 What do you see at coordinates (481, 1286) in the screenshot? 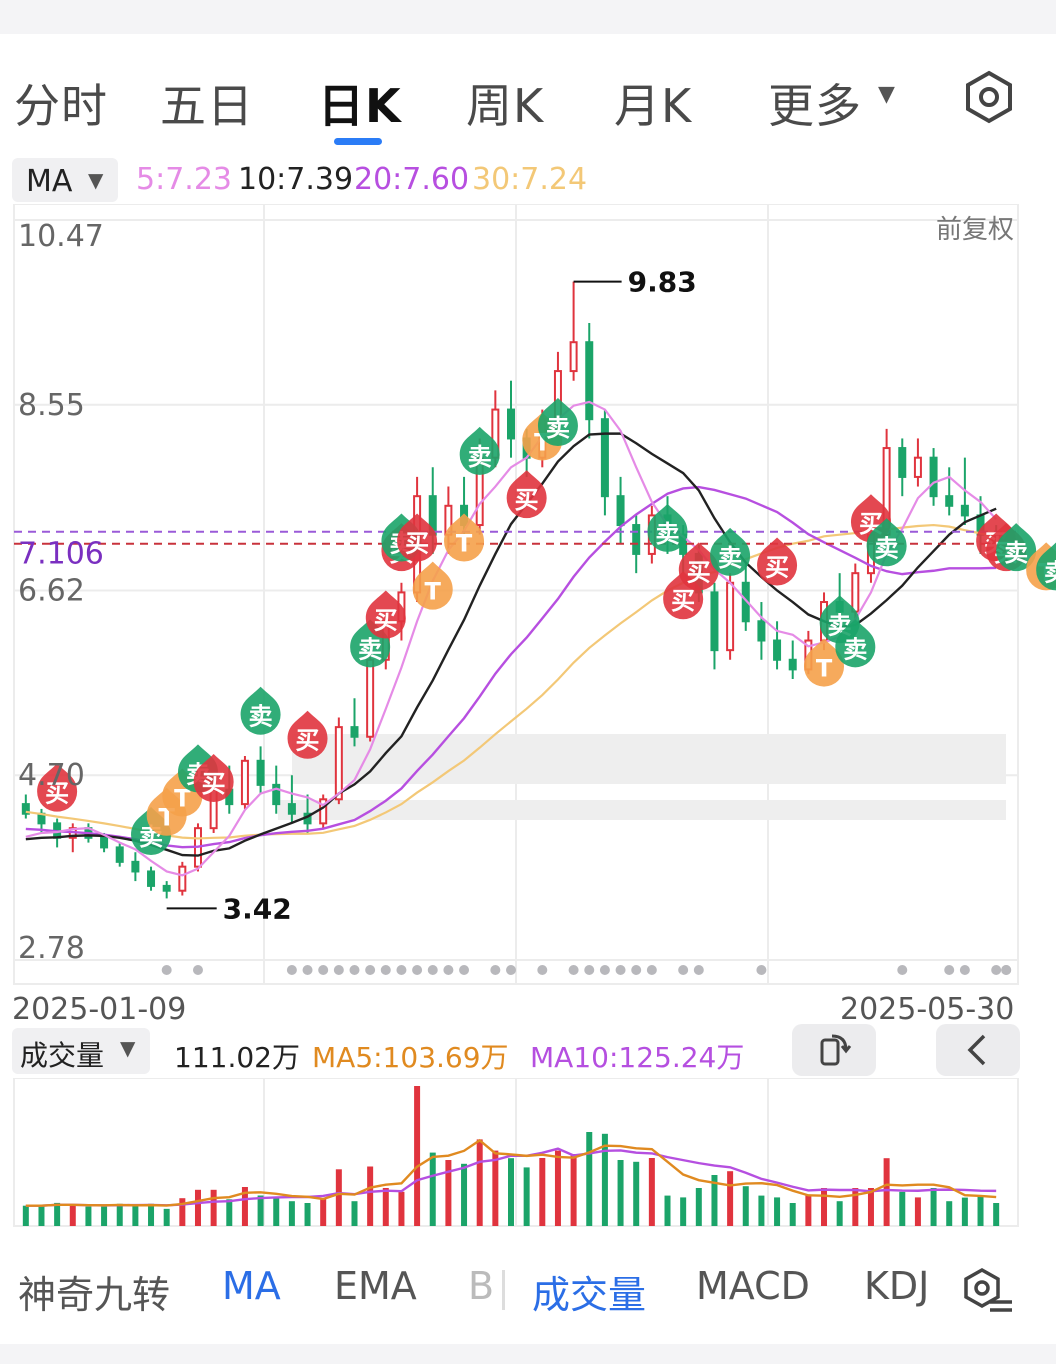
I see `tab-boll: B` at bounding box center [481, 1286].